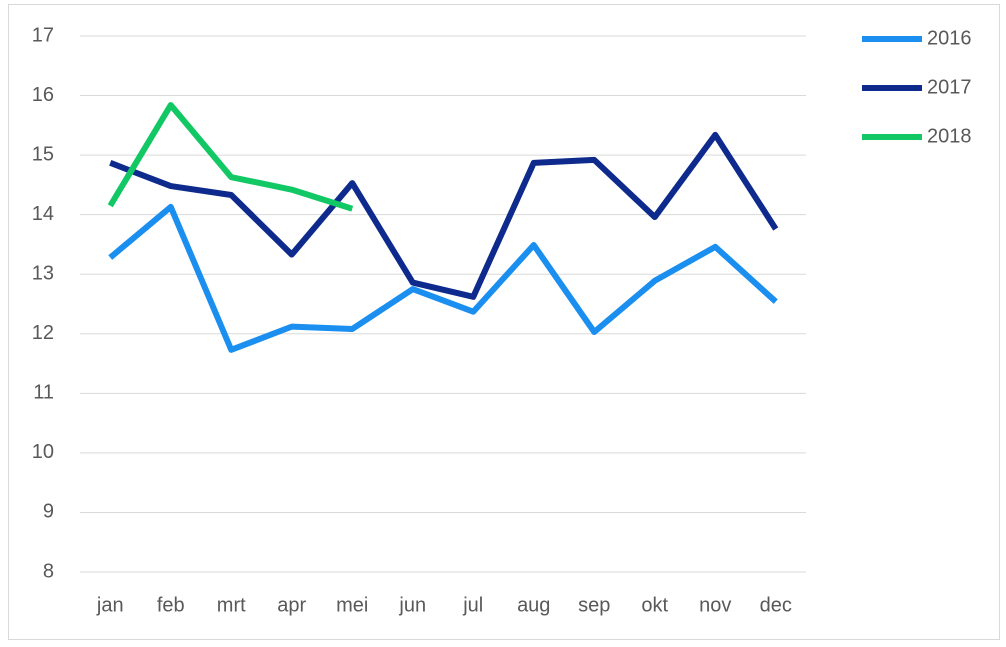 The height and width of the screenshot is (647, 1006). Describe the element at coordinates (291, 605) in the screenshot. I see `x-tick-label: apr` at that location.